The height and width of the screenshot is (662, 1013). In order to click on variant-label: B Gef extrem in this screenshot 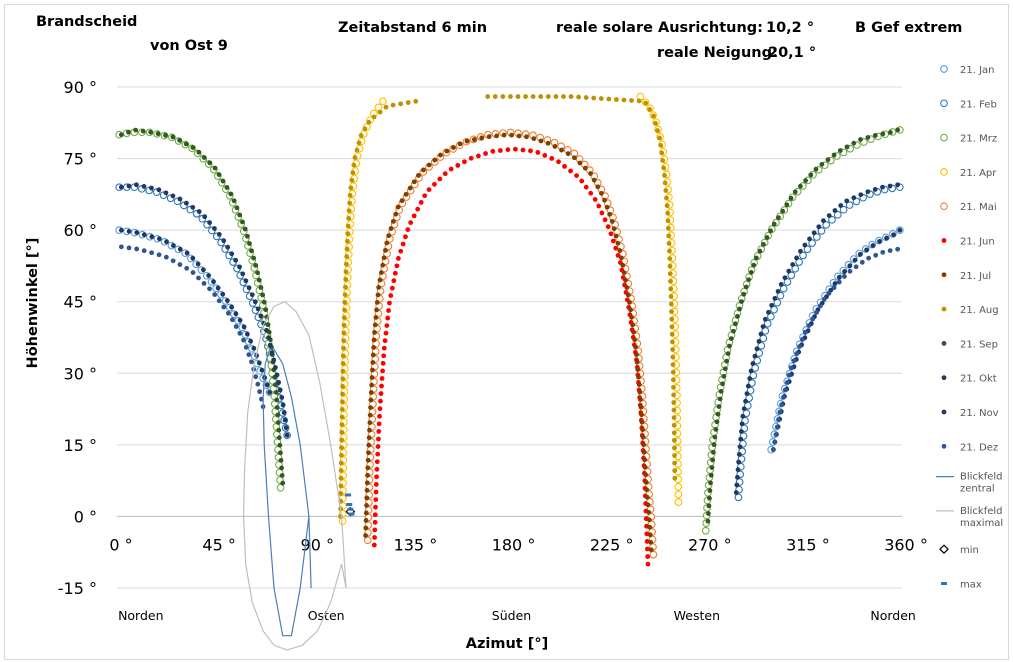, I will do `click(909, 28)`.